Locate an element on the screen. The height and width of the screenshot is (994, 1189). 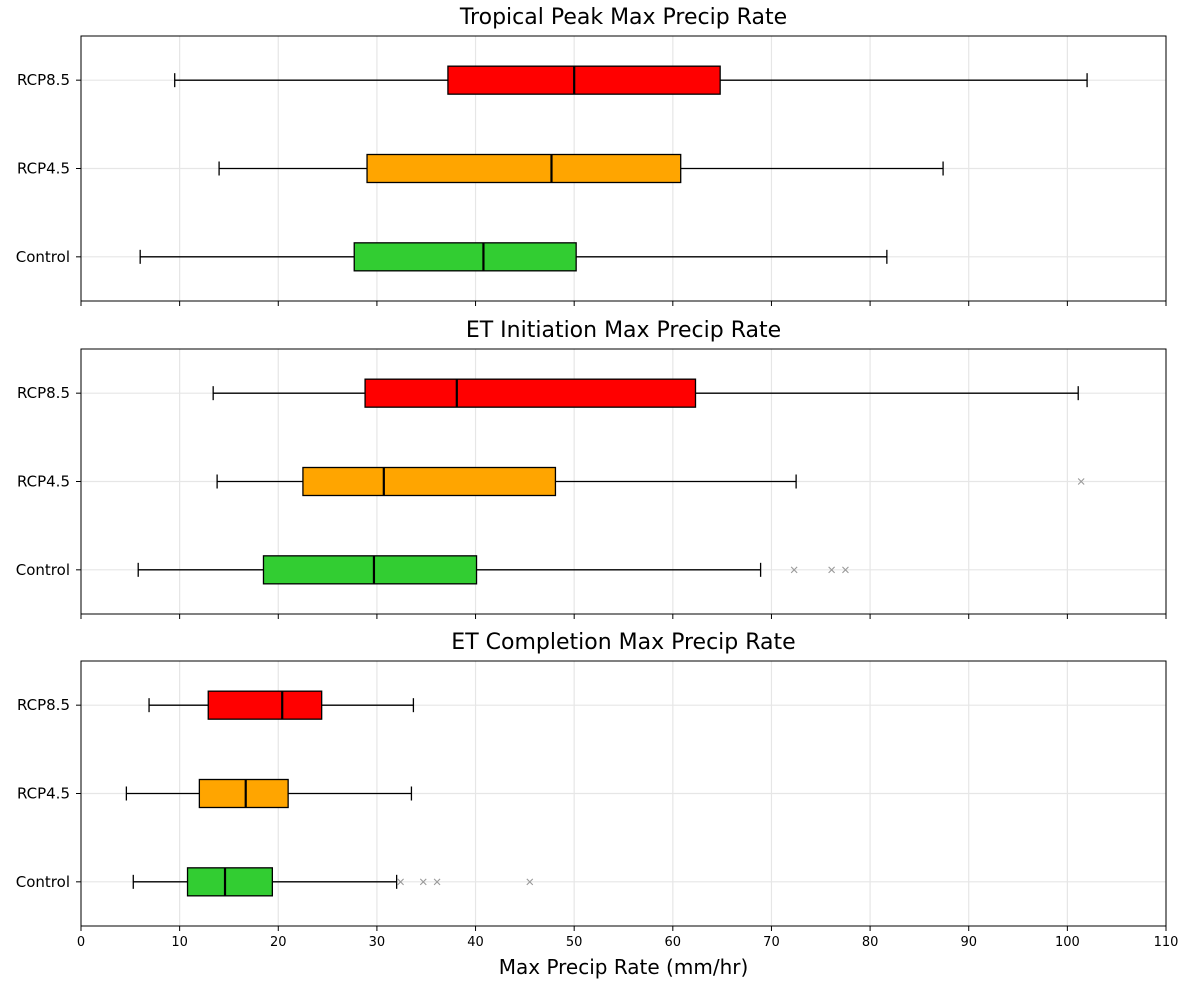
x-tick-label: 80 is located at coordinates (870, 942).